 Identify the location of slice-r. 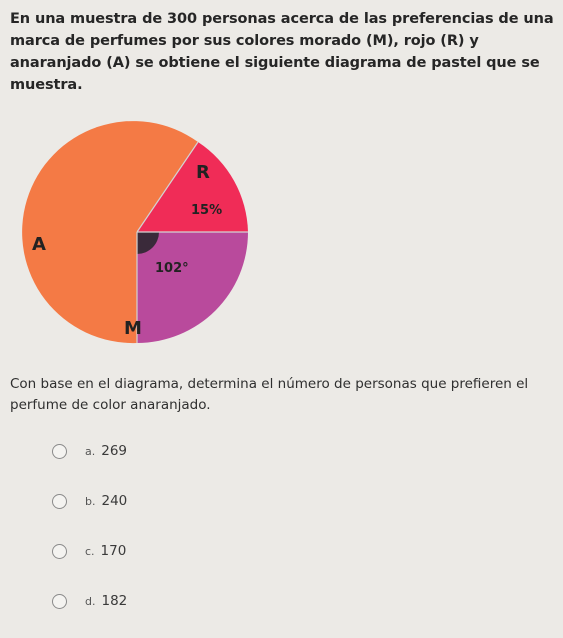
(192, 187).